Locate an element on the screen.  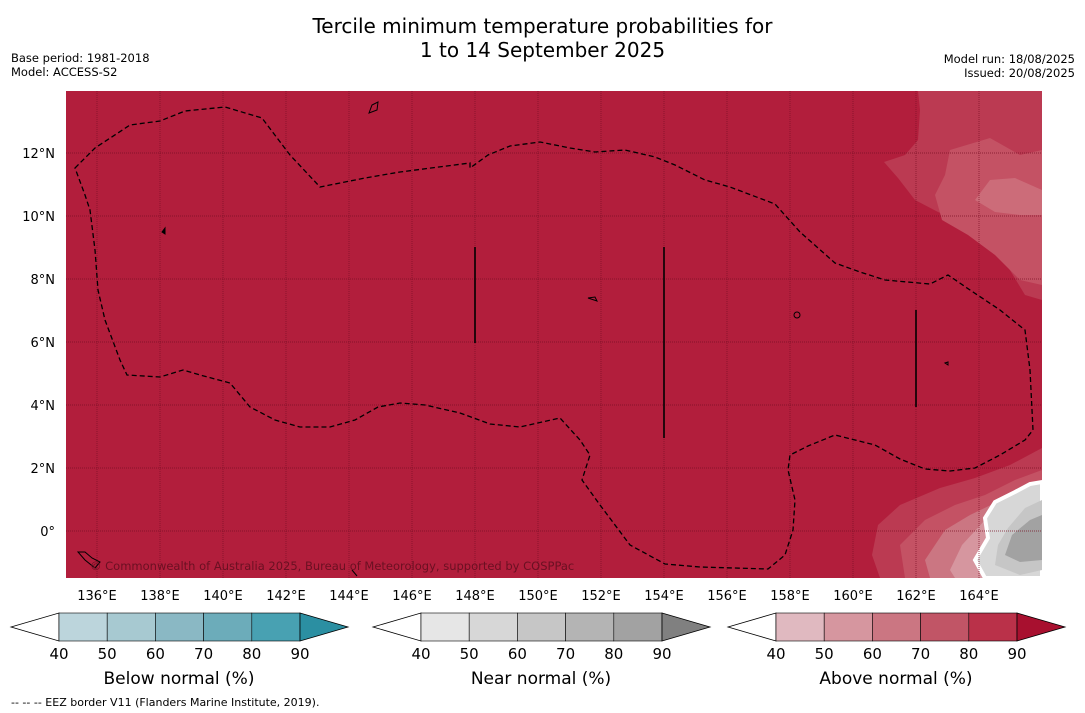
lon-tick-label: 164°E is located at coordinates (979, 596).